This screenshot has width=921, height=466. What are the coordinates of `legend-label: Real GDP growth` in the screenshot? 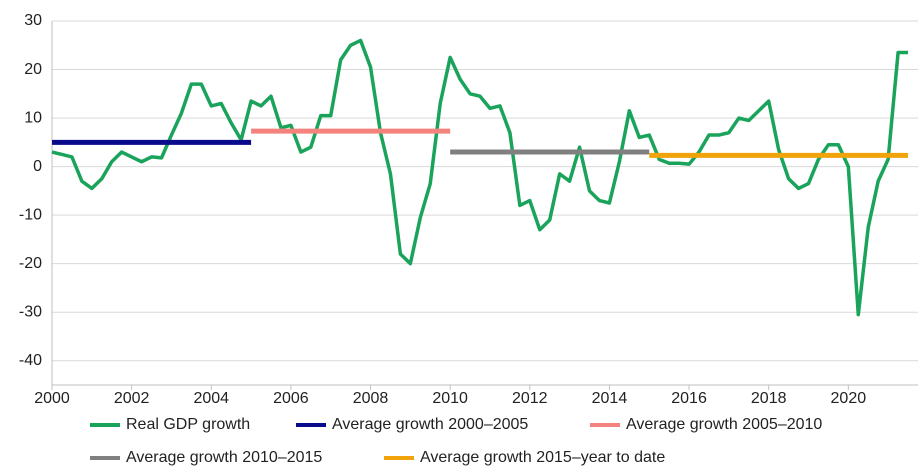 It's located at (188, 424).